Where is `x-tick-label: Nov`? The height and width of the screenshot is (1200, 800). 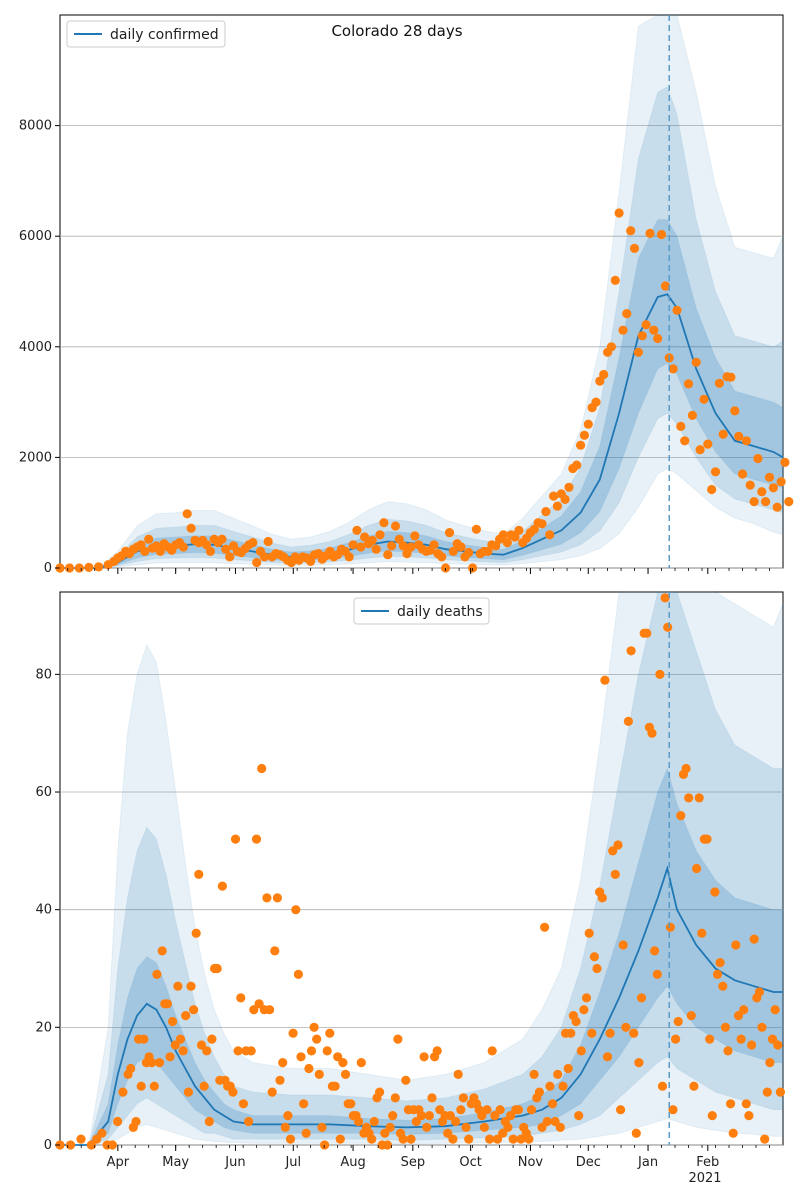 x-tick-label: Nov is located at coordinates (531, 1162).